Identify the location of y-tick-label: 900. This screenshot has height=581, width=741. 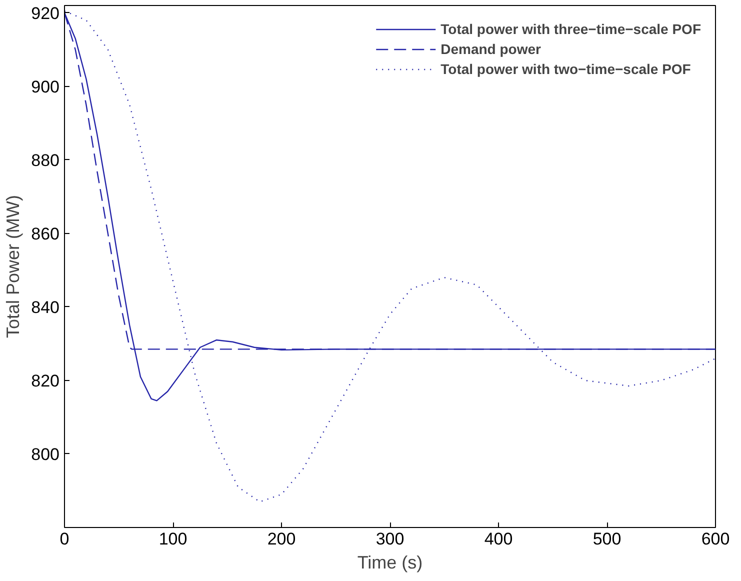
(45, 86).